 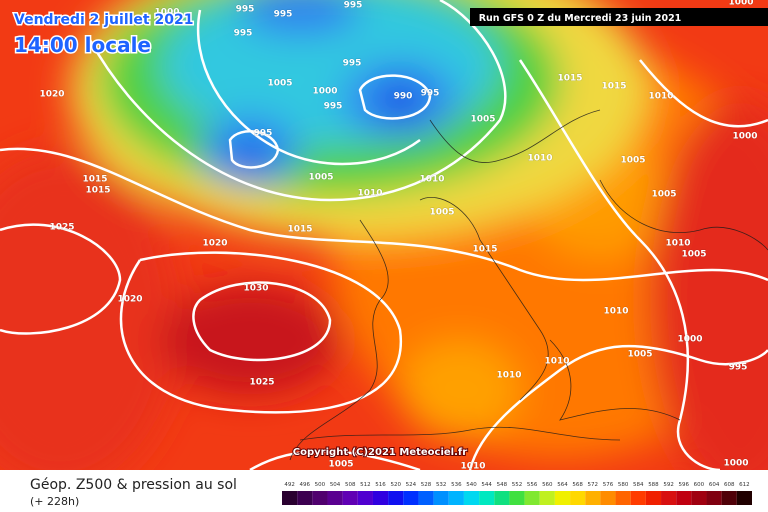 What do you see at coordinates (365, 485) in the screenshot?
I see `colorbar-label: 512` at bounding box center [365, 485].